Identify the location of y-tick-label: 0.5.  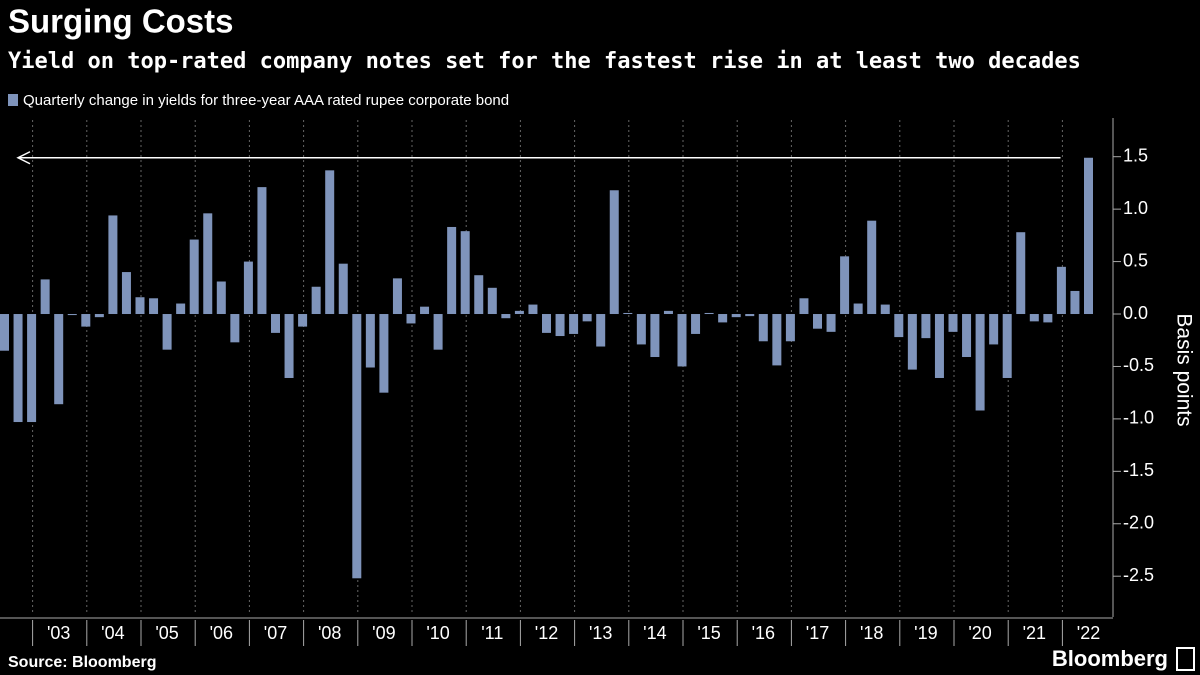
(1135, 260).